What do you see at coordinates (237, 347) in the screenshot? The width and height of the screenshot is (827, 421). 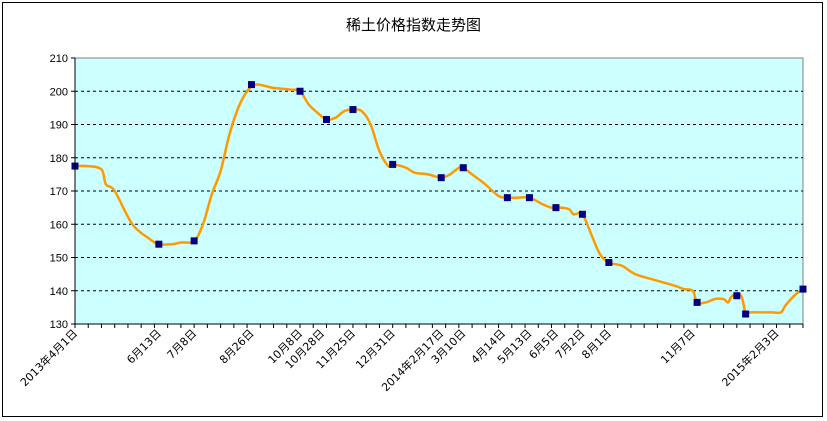 I see `x-tick-label: 8月26日` at bounding box center [237, 347].